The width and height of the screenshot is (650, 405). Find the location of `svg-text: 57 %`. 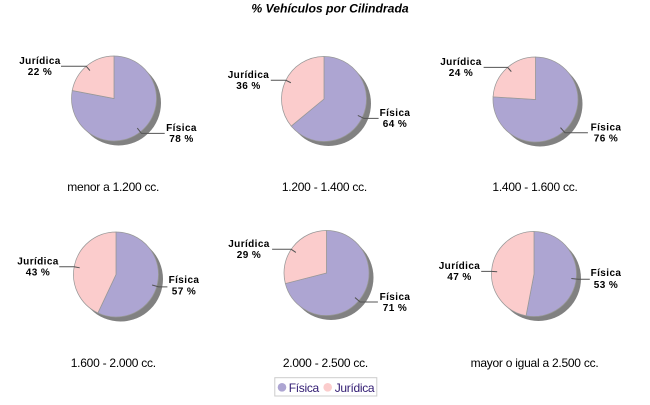

svg-text: 57 % is located at coordinates (184, 292).